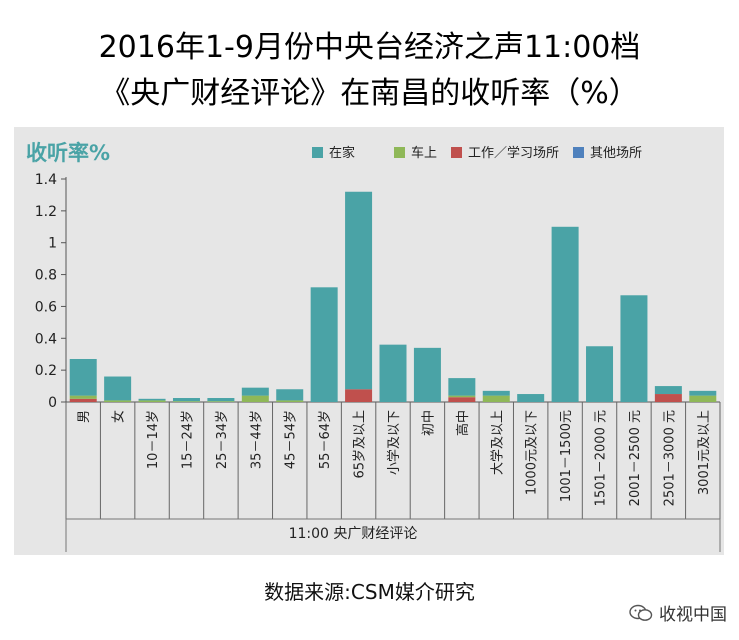 The height and width of the screenshot is (640, 739). Describe the element at coordinates (342, 153) in the screenshot. I see `legend-label-home: 在家` at that location.